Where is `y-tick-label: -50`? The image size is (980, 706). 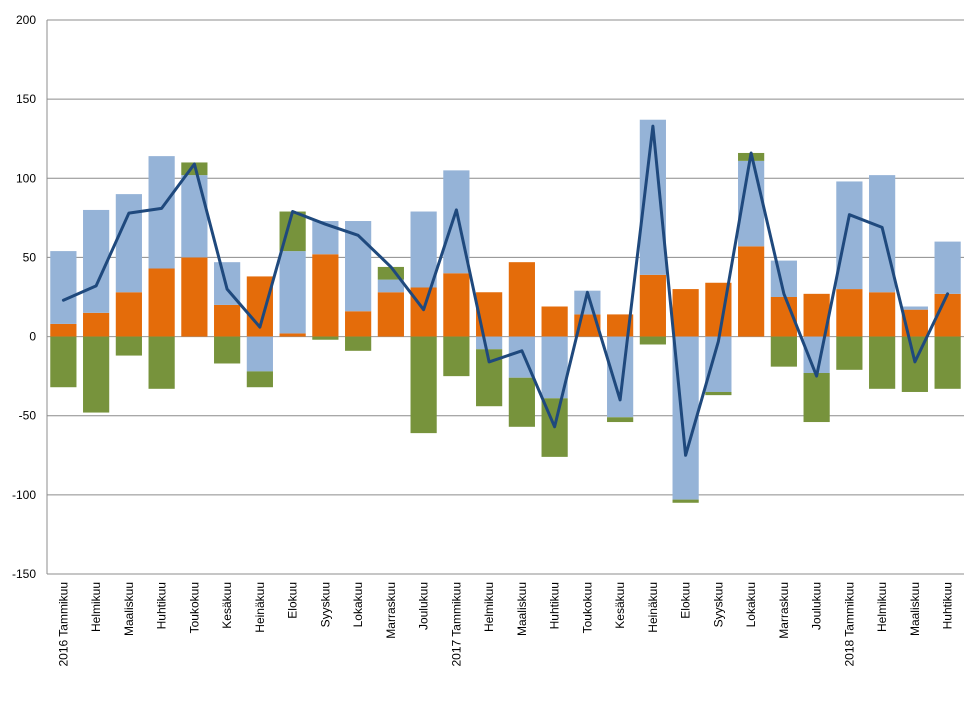
y-tick-label: -50 is located at coordinates (28, 416).